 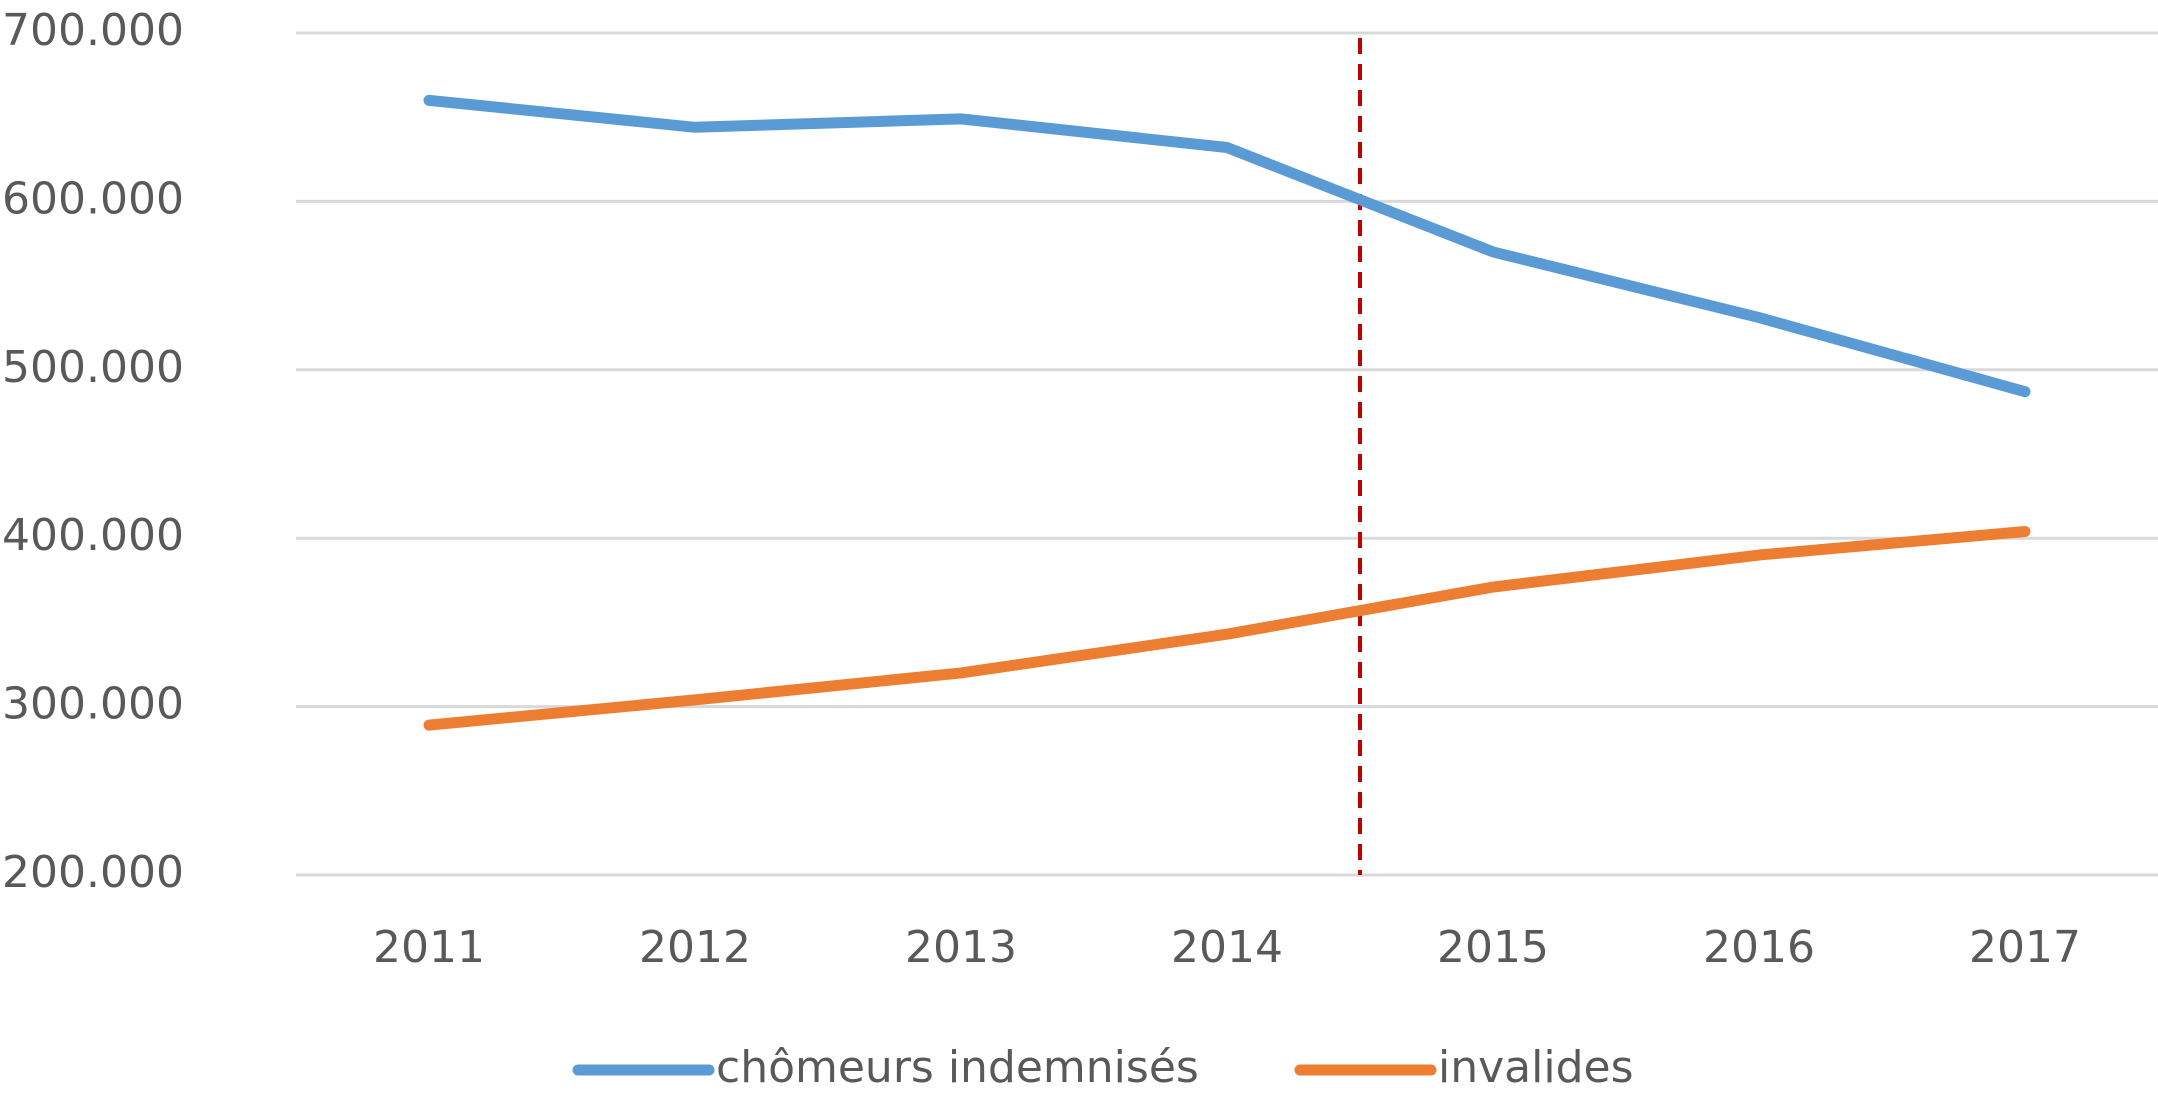 I want to click on legend-label: chômeurs indemnisés, so click(x=957, y=1067).